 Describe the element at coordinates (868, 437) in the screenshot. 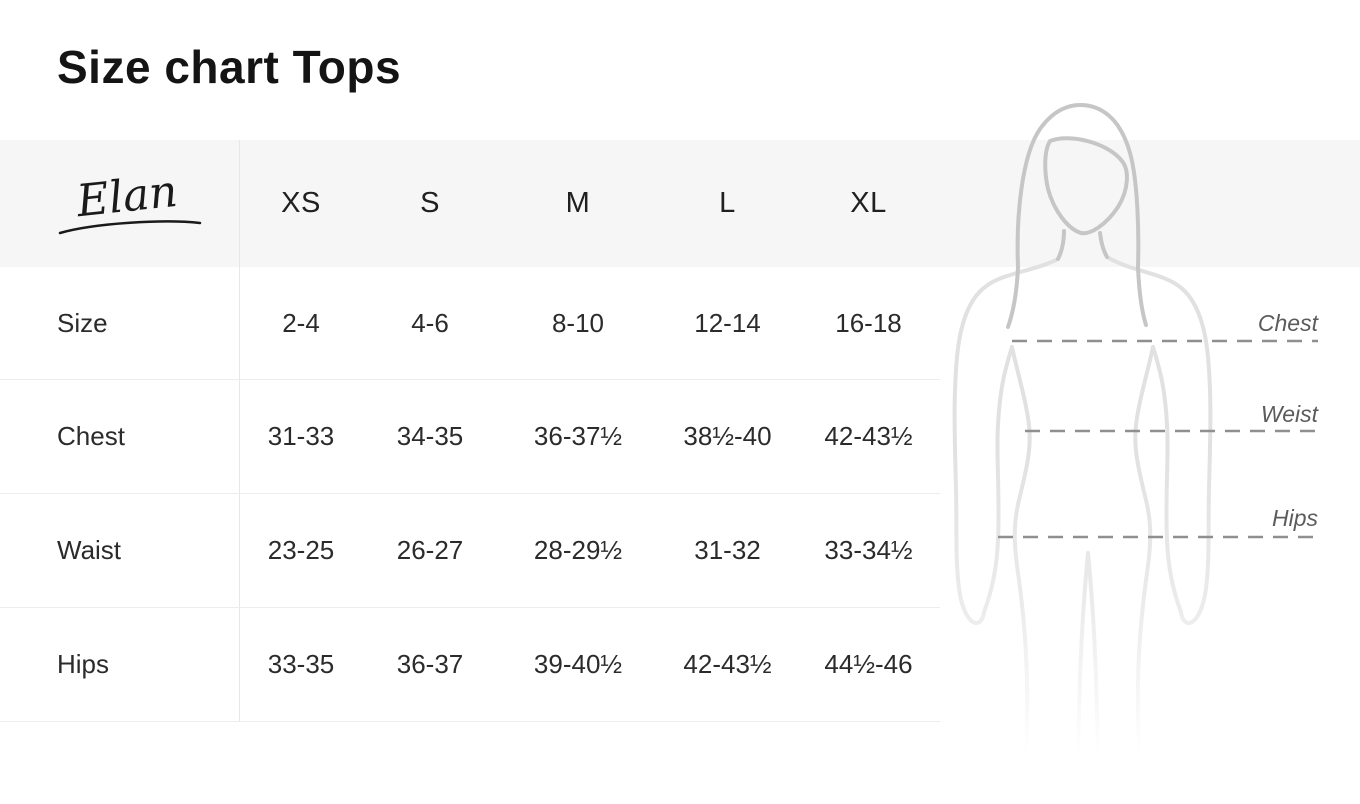

I see `chest-xl-cell: 42-43½` at that location.